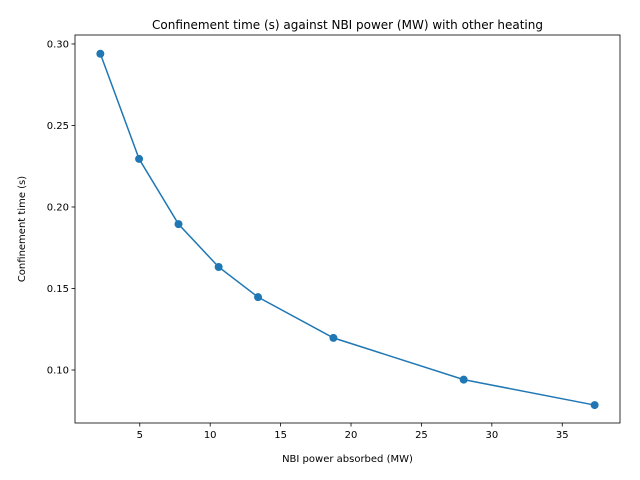 The image size is (640, 480). What do you see at coordinates (491, 435) in the screenshot?
I see `x-tick-label: 30` at bounding box center [491, 435].